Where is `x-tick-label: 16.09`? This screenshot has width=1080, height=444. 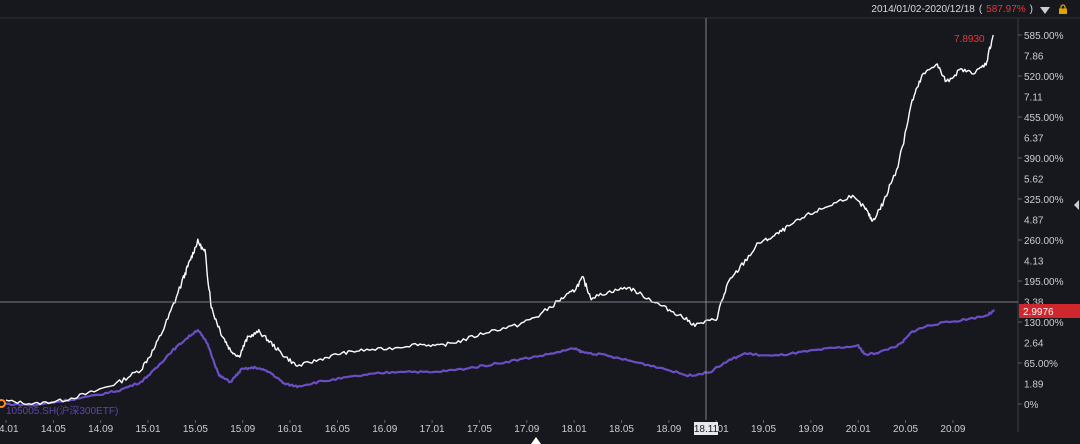
x-tick-label: 16.09 is located at coordinates (384, 429).